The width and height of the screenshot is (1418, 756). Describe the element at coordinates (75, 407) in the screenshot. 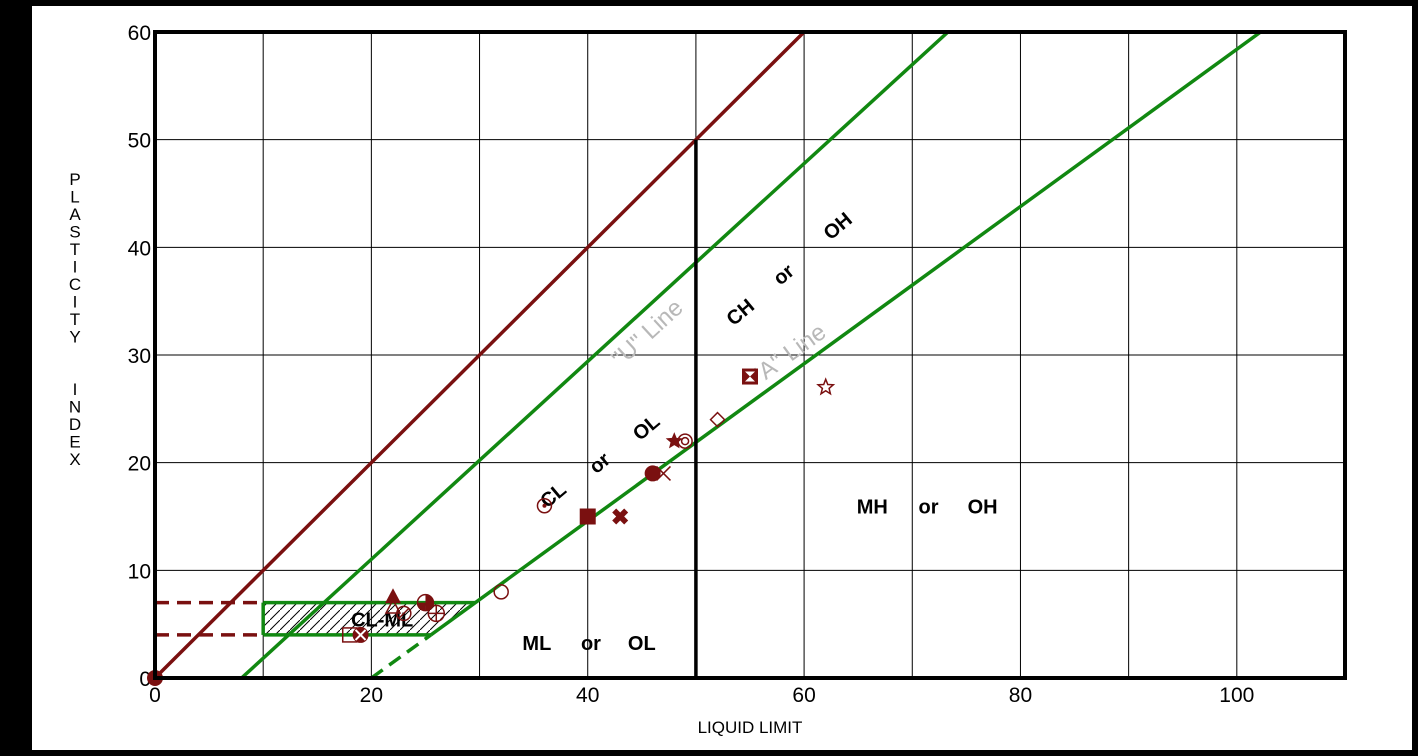

I see `y-axis-label-letter: N` at that location.